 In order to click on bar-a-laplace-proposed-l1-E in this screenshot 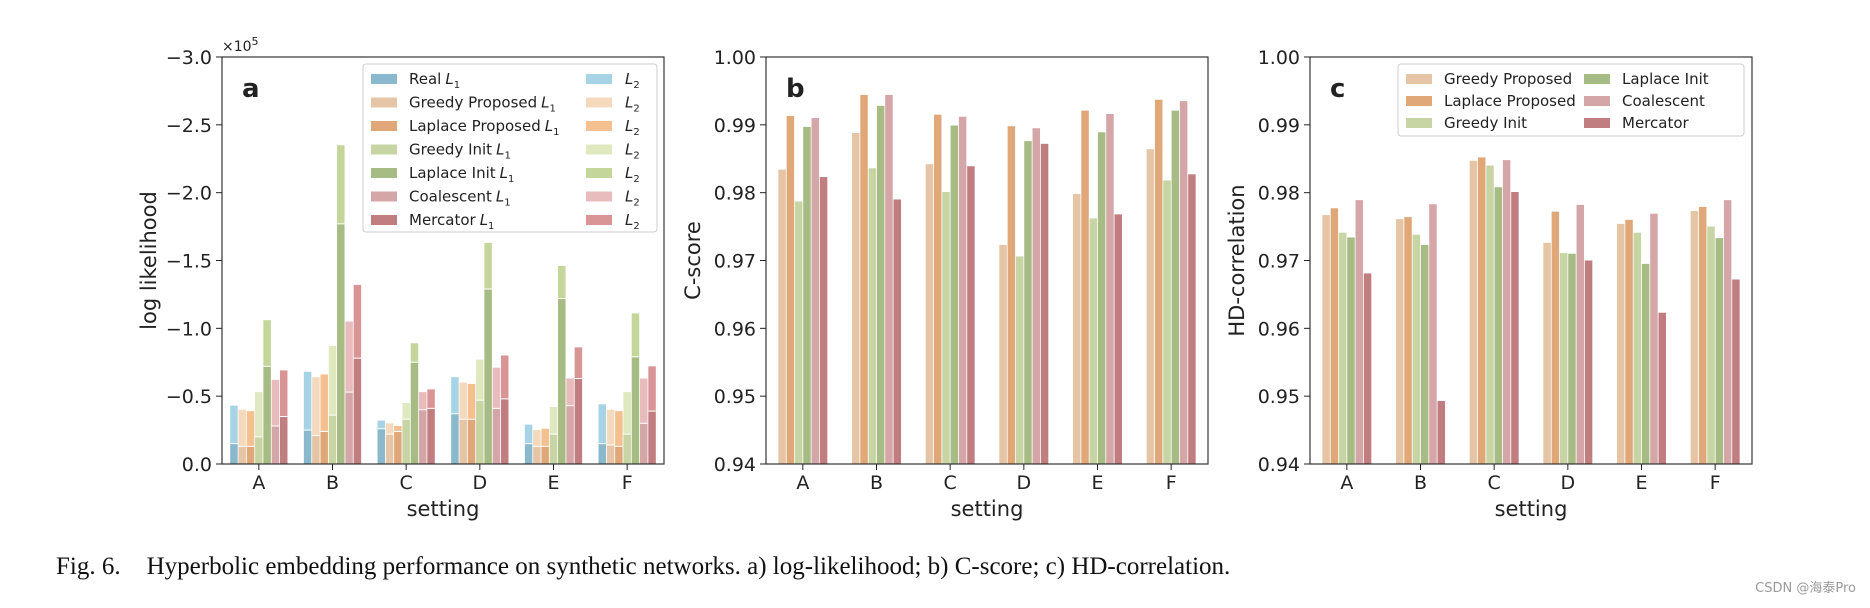, I will do `click(545, 455)`.